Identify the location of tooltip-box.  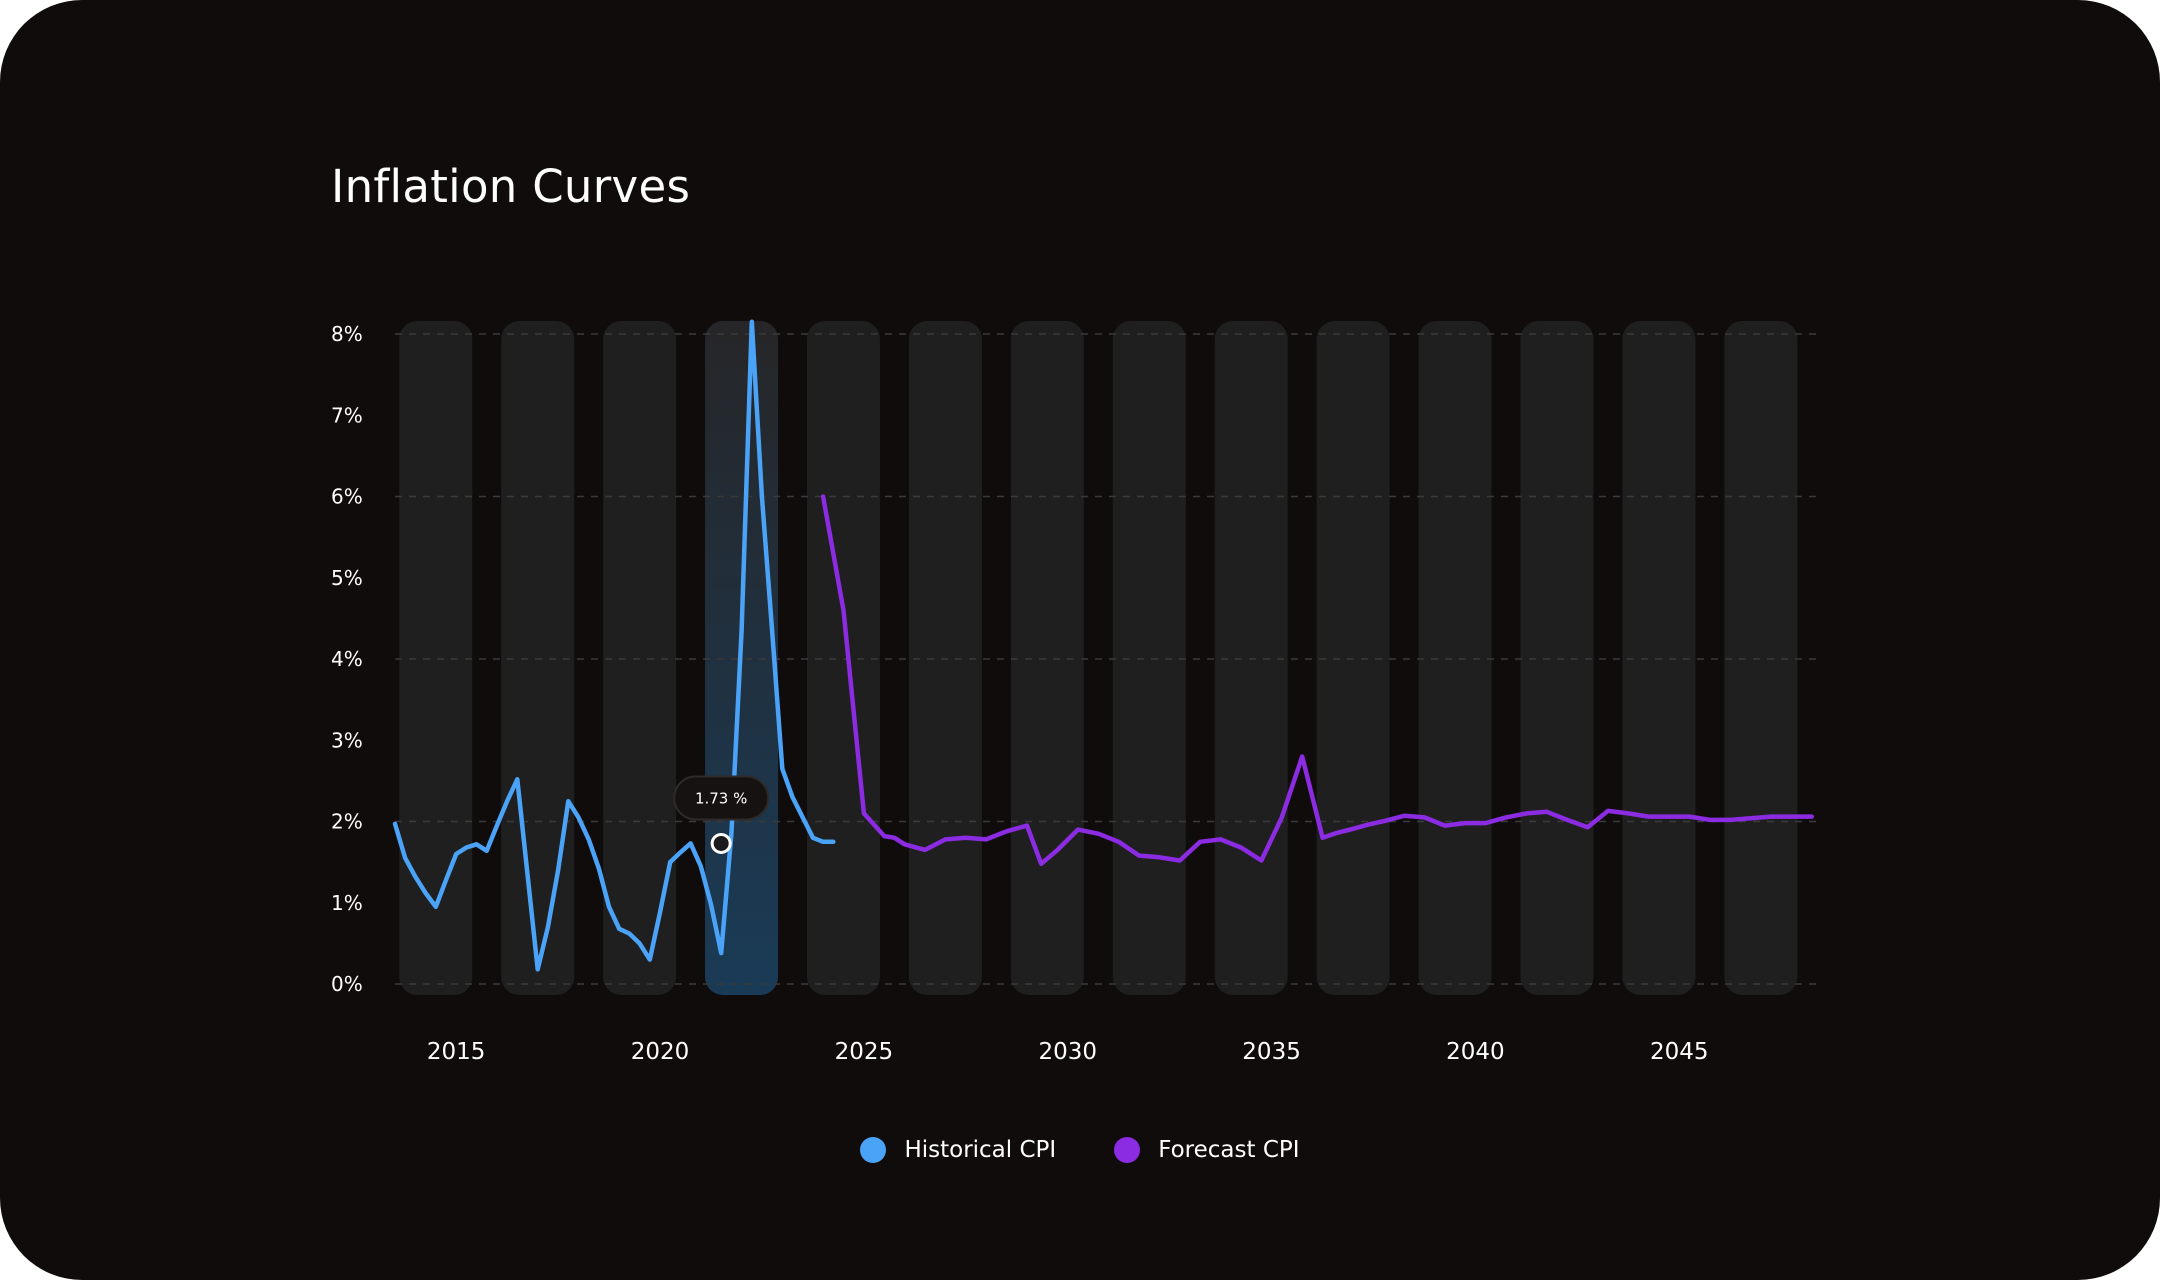
(721, 798).